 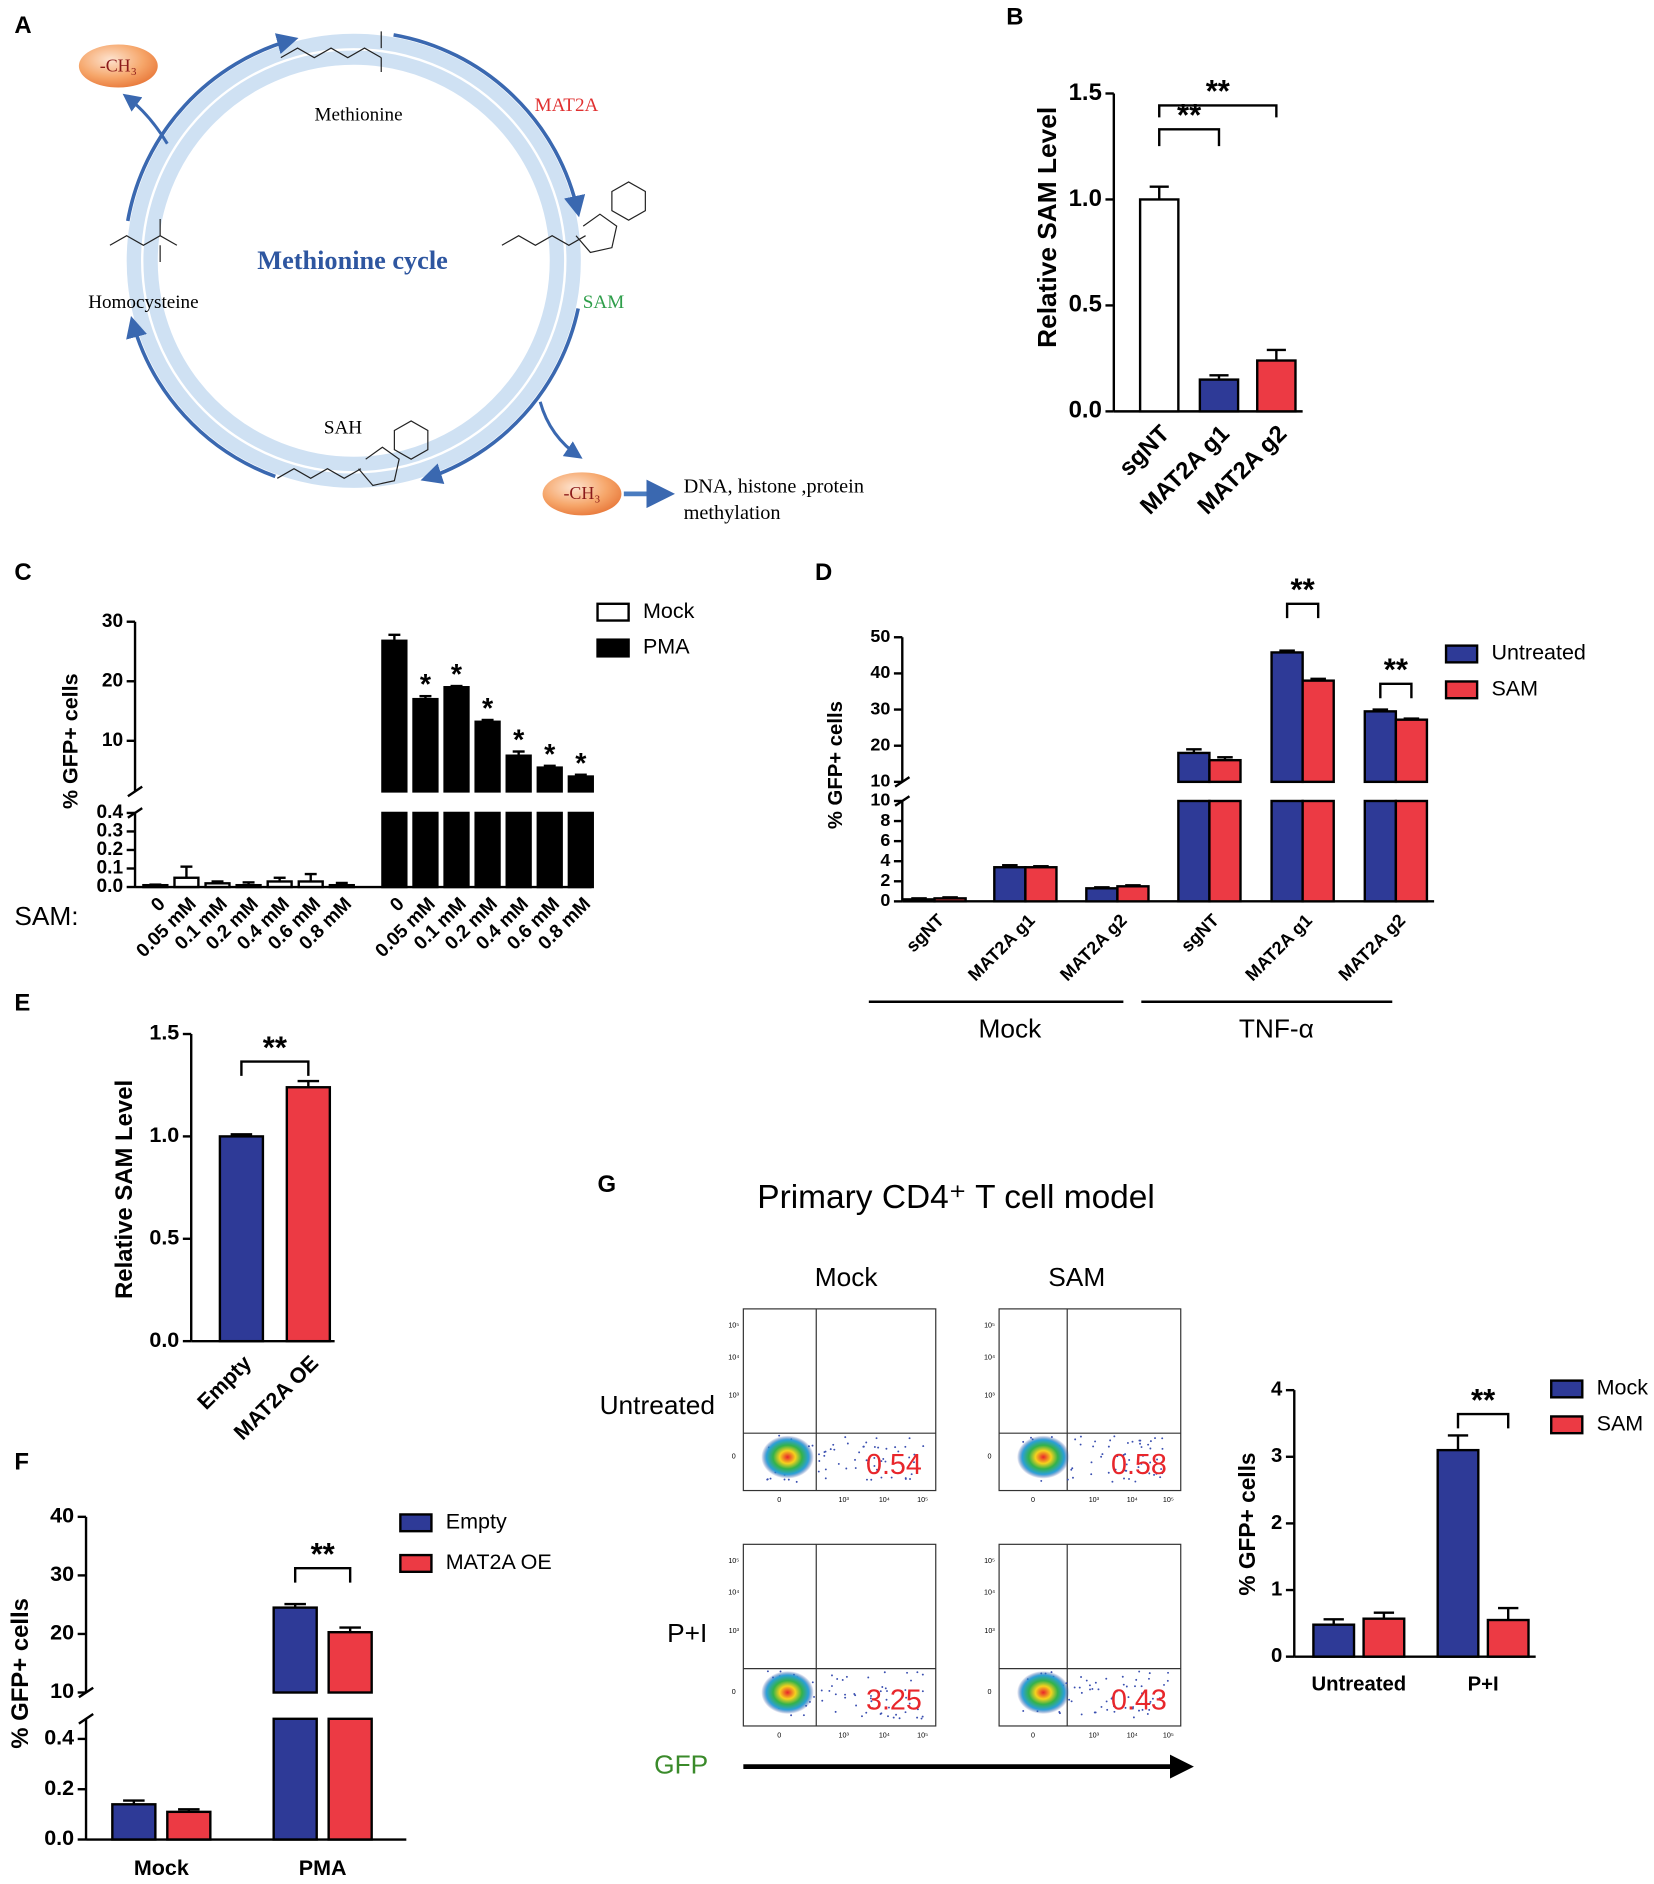 What do you see at coordinates (1076, 1277) in the screenshot?
I see `column-label: SAM` at bounding box center [1076, 1277].